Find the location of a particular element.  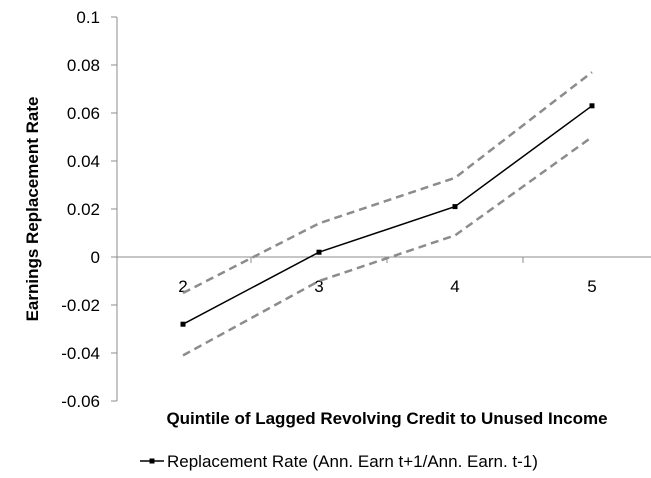

y-tick-label: -0.02 is located at coordinates (80, 305).